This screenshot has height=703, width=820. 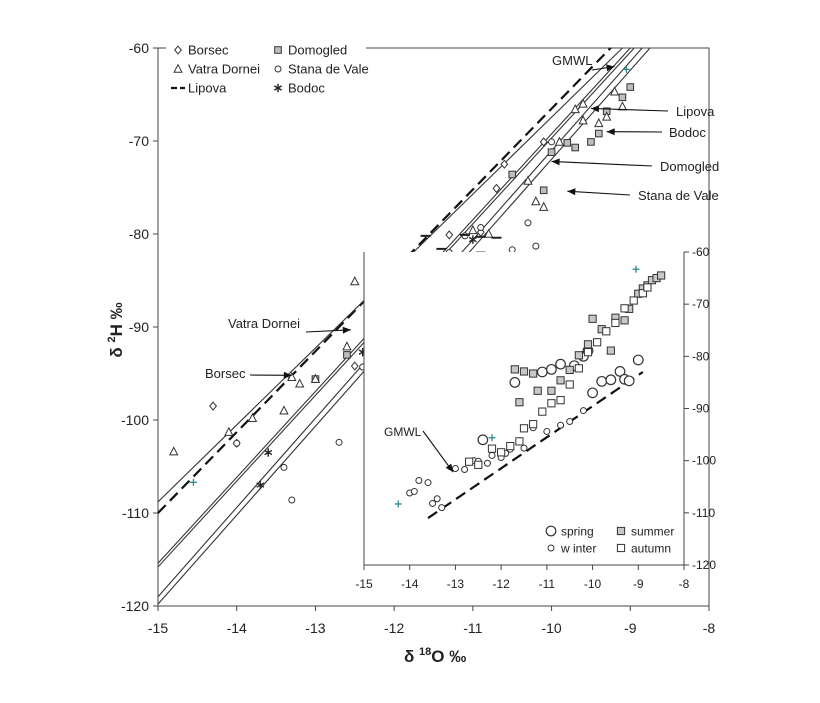 I want to click on main-legend-box, so click(x=266, y=70).